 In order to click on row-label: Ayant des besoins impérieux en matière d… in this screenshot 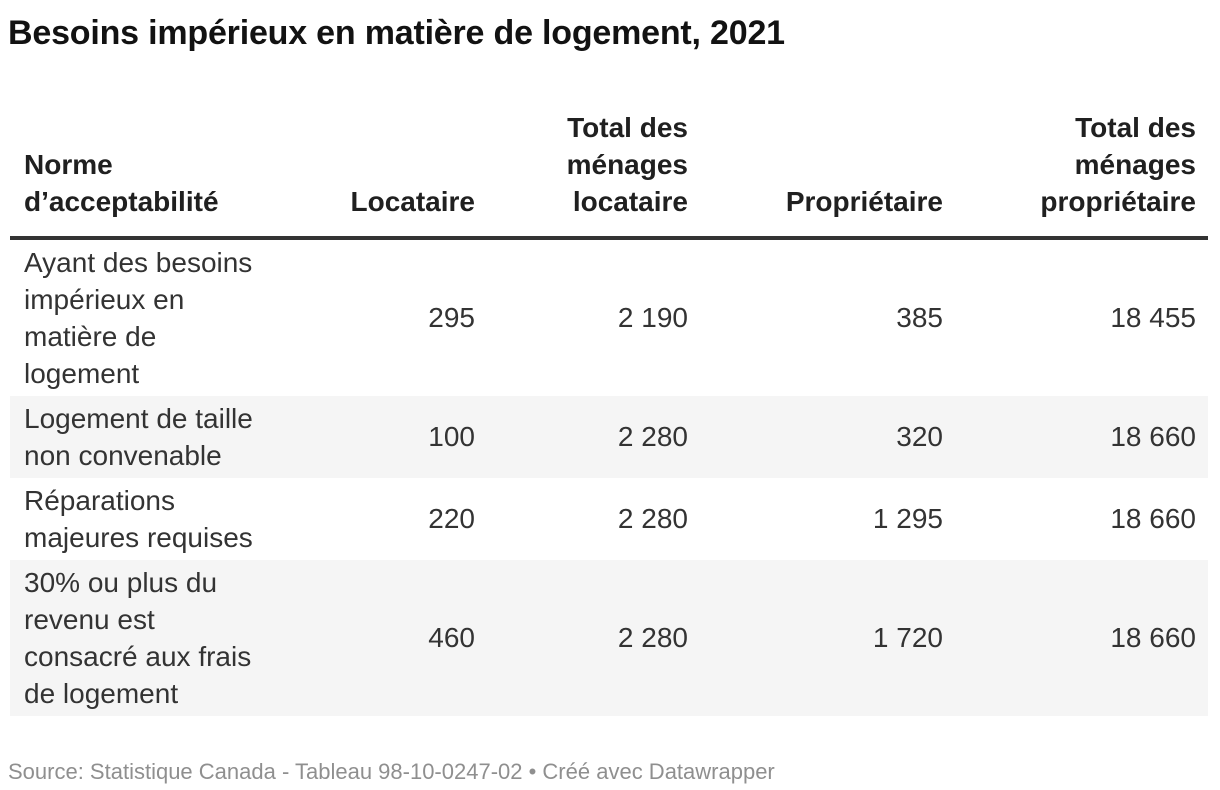, I will do `click(138, 317)`.